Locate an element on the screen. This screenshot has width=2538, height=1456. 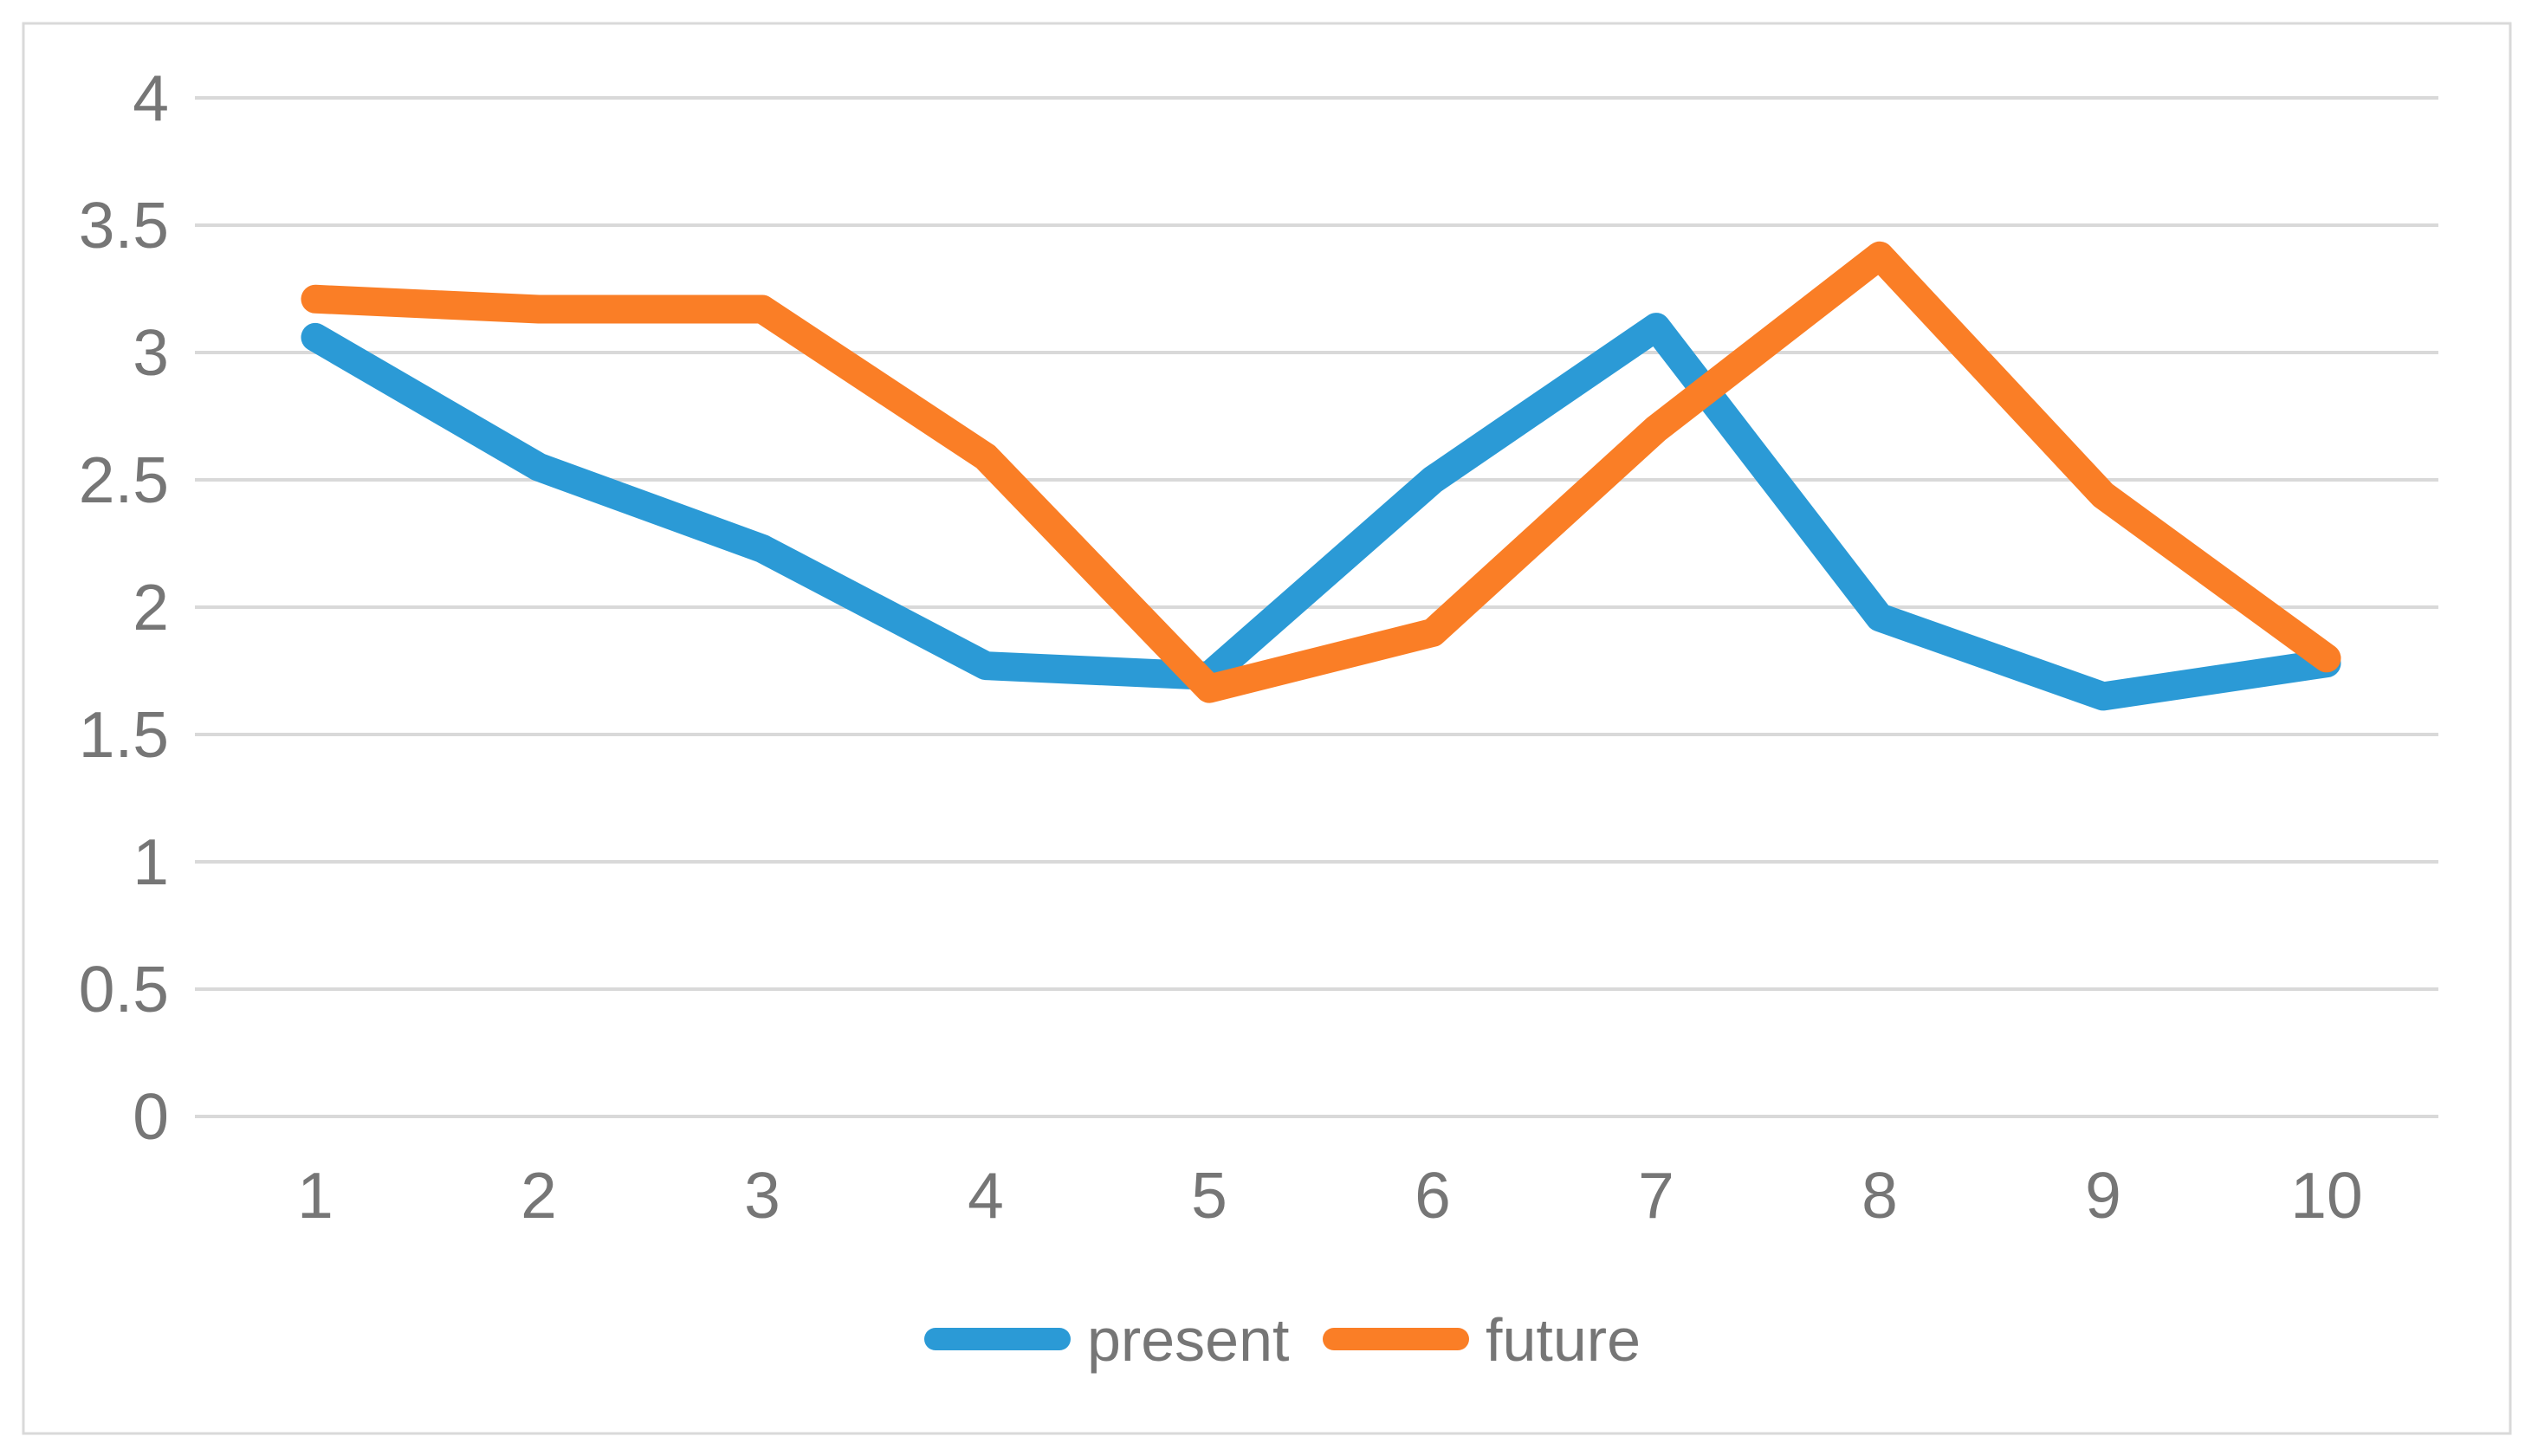
y-tick-label: 4 is located at coordinates (151, 97).